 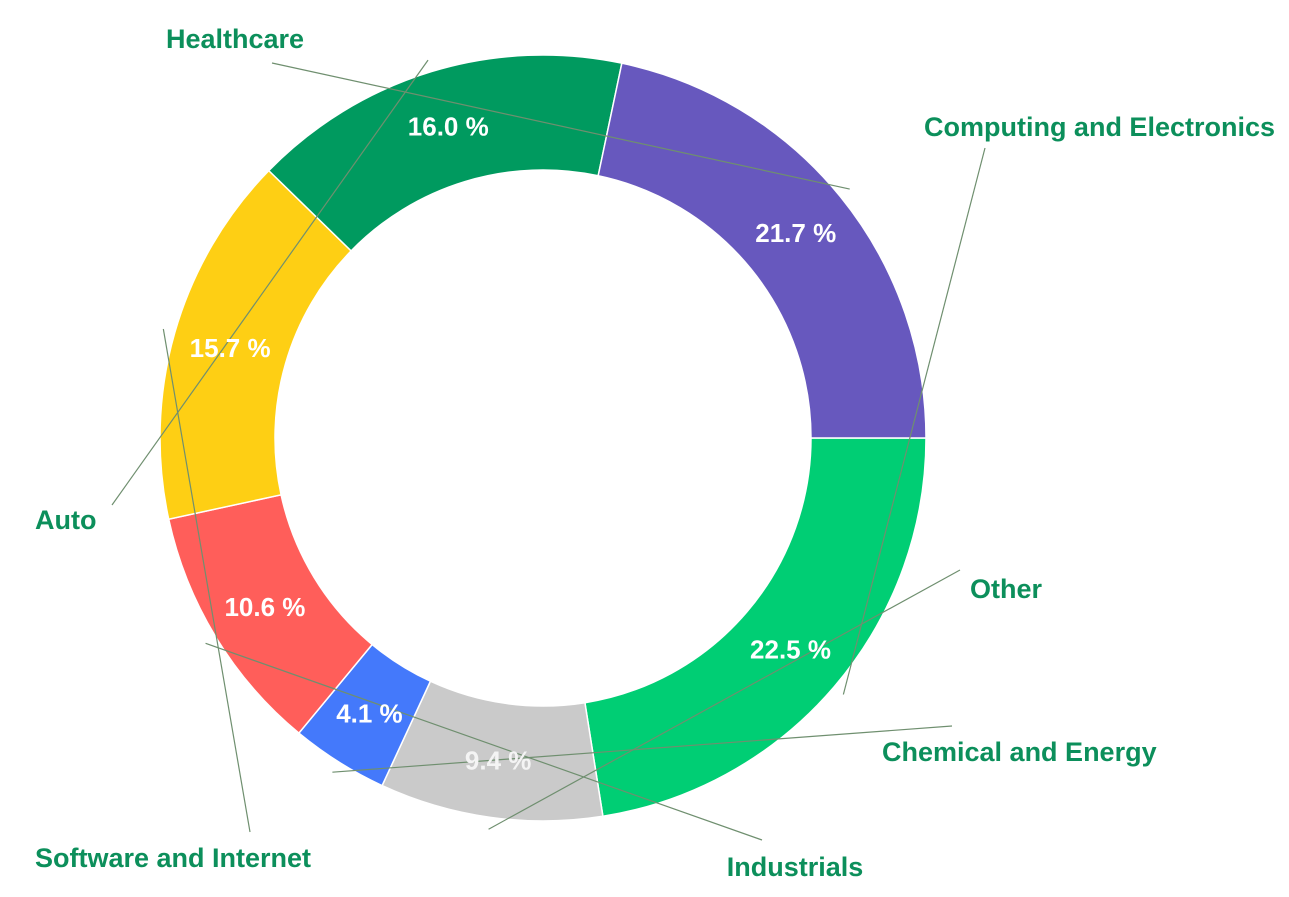 I want to click on value-label-other: 9.4 %, so click(x=498, y=760).